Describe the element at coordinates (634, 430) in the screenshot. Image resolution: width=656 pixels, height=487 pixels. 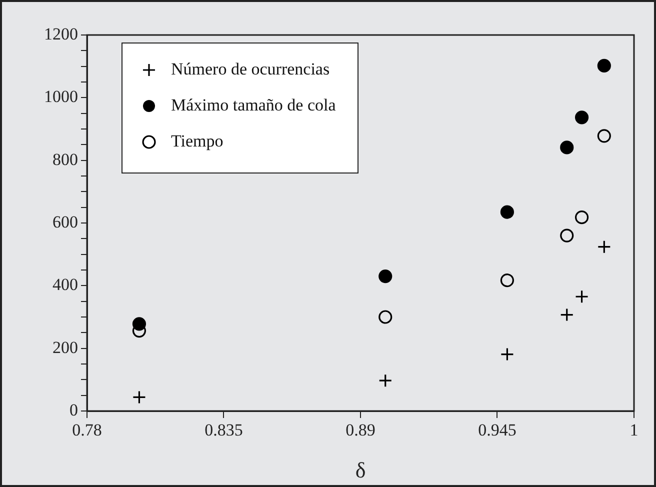
I see `x-tick-label: 1` at that location.